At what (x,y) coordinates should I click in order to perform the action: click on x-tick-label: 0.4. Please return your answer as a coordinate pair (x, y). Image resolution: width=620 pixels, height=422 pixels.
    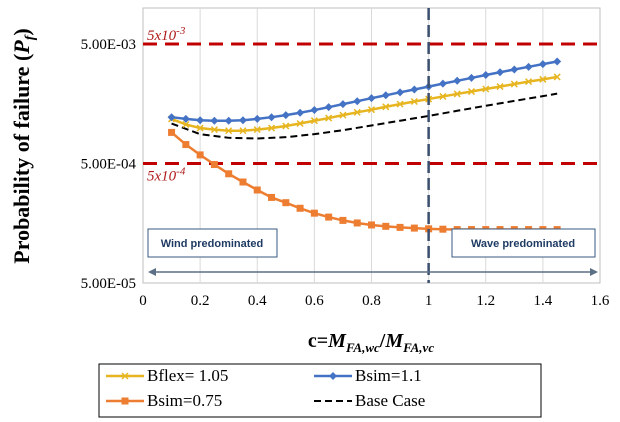
    Looking at the image, I should click on (257, 301).